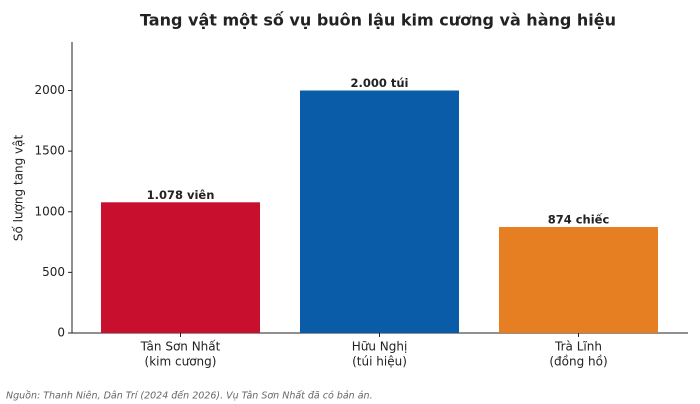 The height and width of the screenshot is (404, 700). What do you see at coordinates (181, 362) in the screenshot?
I see `x-tick-label: (kim cương)` at bounding box center [181, 362].